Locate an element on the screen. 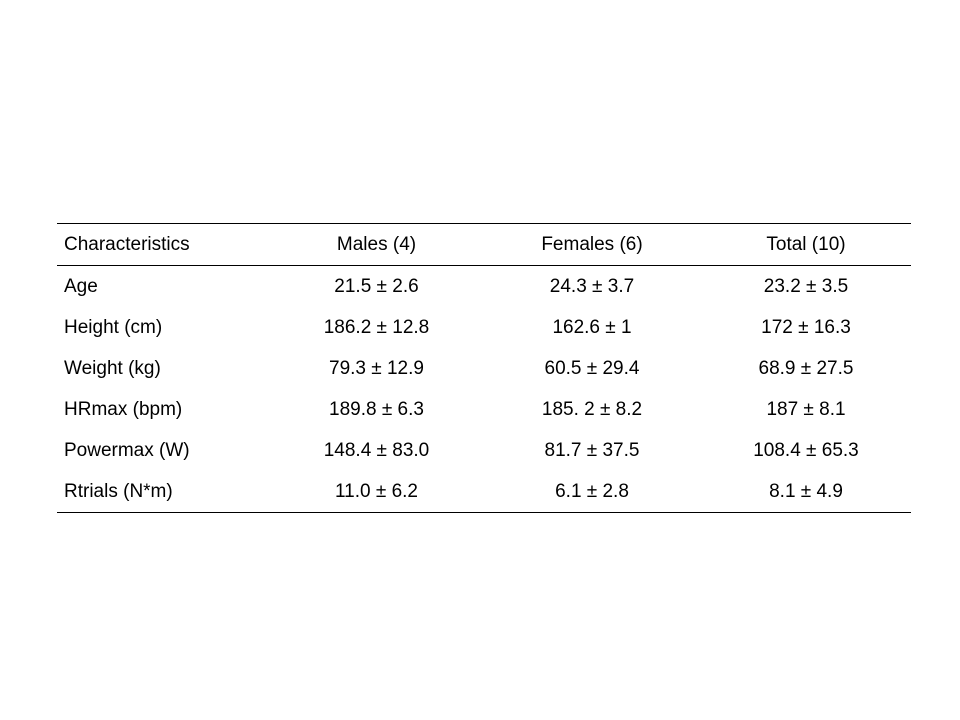 This screenshot has width=960, height=720. cell-females: 162.6 ± 1 is located at coordinates (592, 327).